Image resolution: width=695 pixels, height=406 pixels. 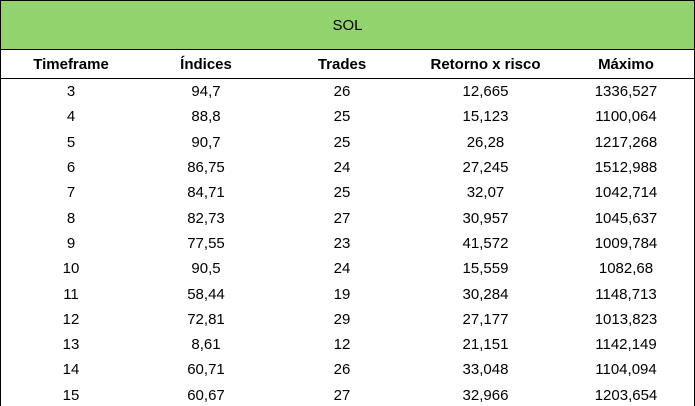 What do you see at coordinates (206, 319) in the screenshot?
I see `cell-indices: 72,81` at bounding box center [206, 319].